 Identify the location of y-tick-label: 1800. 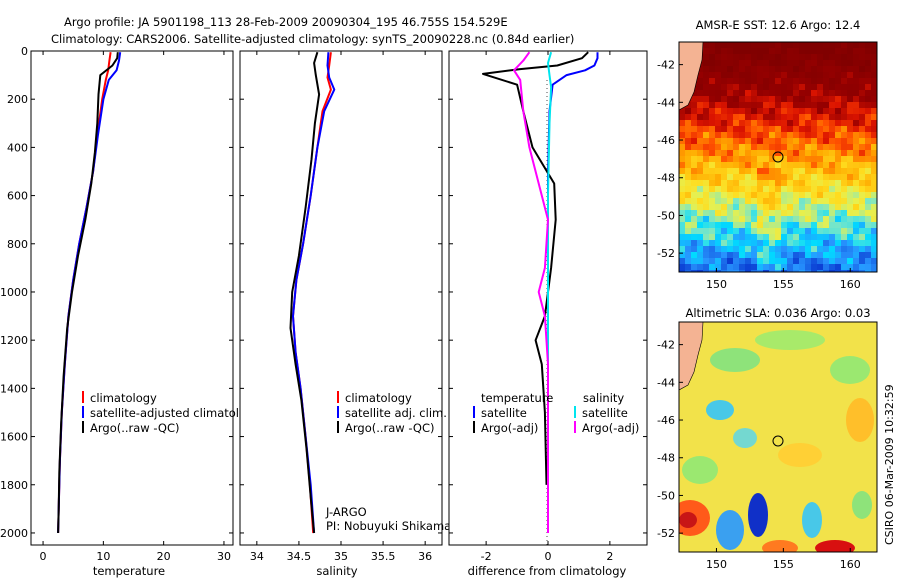
(14, 485).